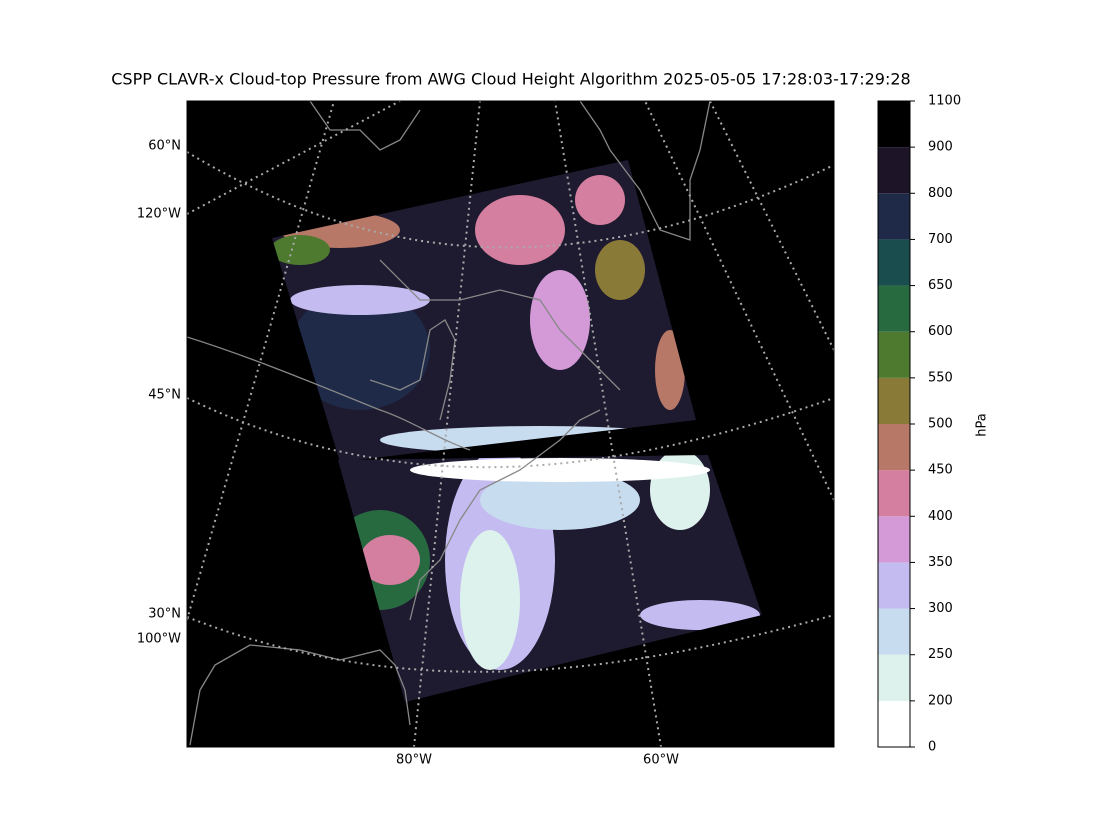  What do you see at coordinates (164, 395) in the screenshot?
I see `lat-label: 45°N` at bounding box center [164, 395].